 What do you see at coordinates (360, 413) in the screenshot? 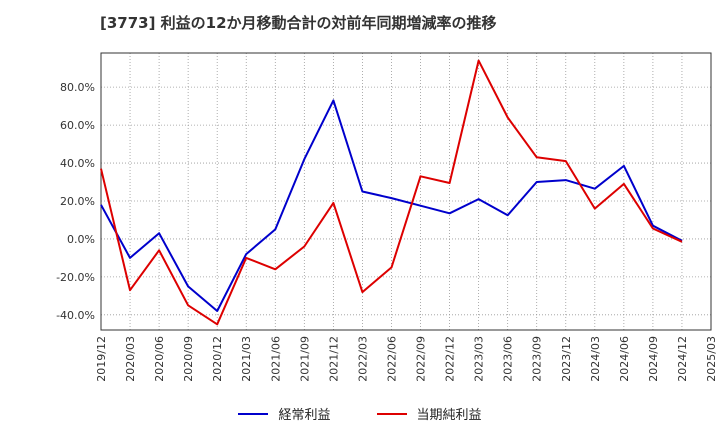
I see `legend: 経常利益 当期純利益` at bounding box center [360, 413].